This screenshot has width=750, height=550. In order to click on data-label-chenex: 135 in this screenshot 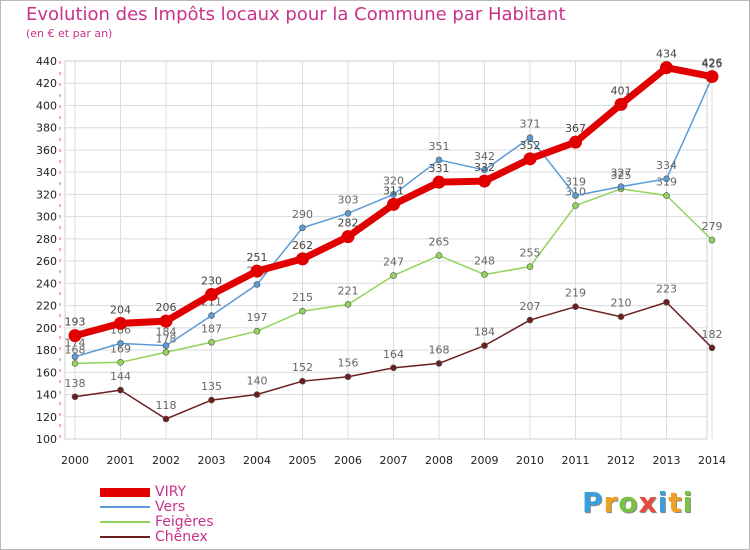, I will do `click(211, 386)`.